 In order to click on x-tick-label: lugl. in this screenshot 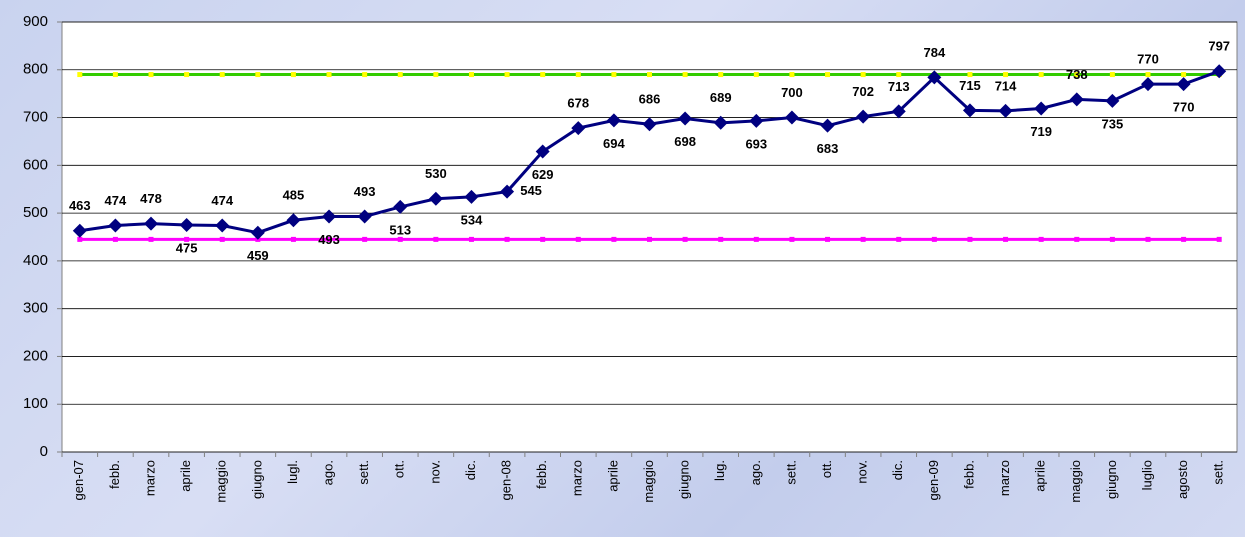, I will do `click(292, 472)`.